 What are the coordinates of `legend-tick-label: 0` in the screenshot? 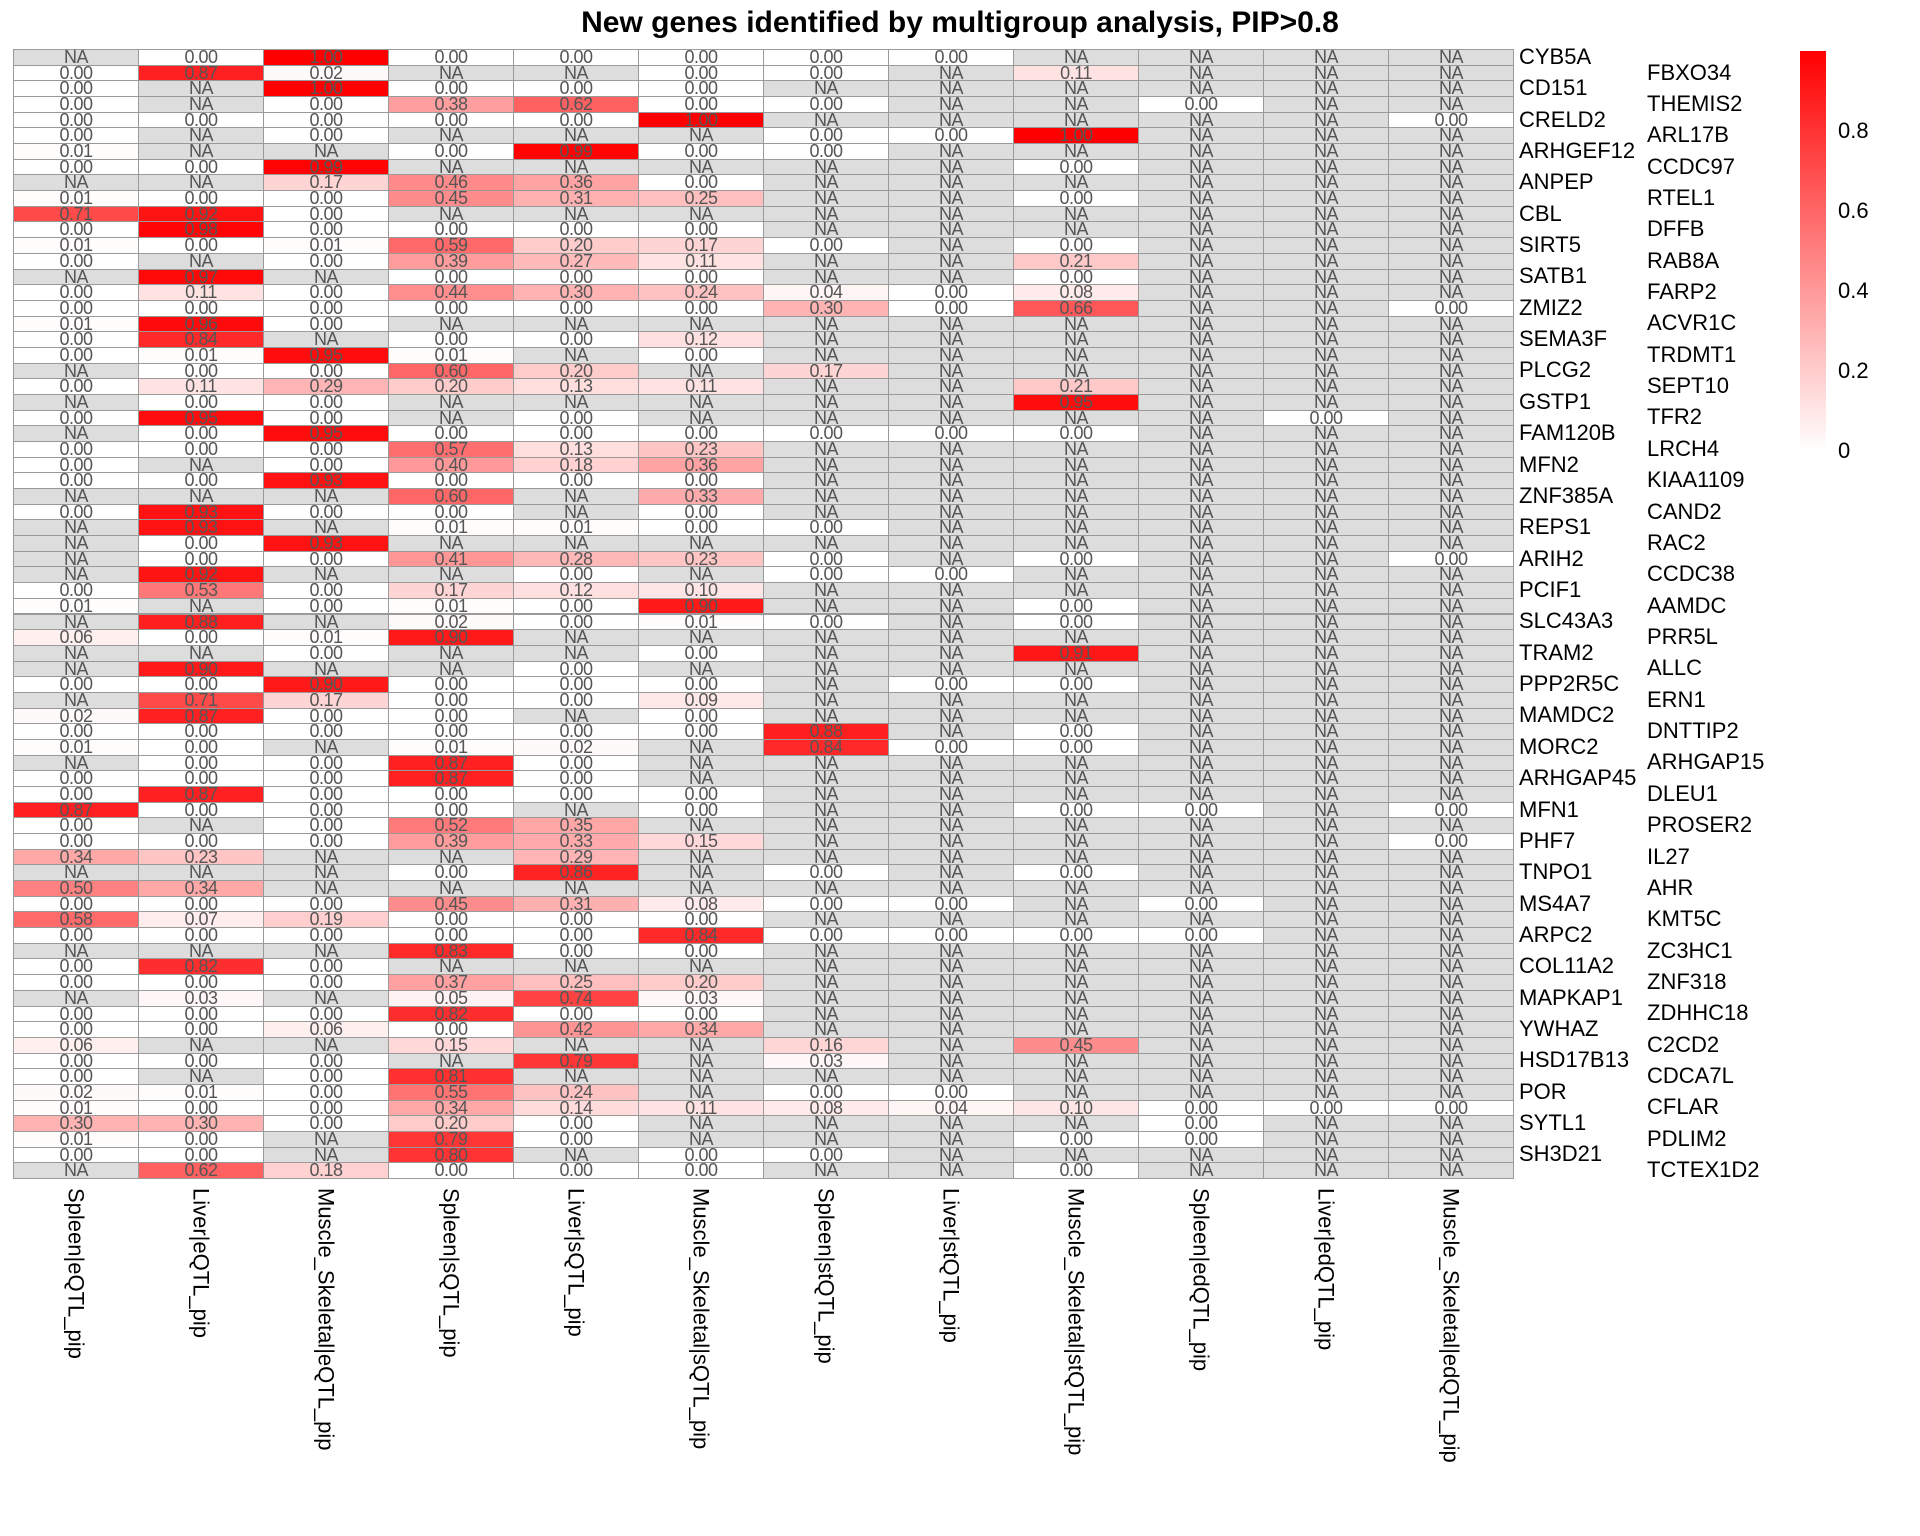 It's located at (1844, 450).